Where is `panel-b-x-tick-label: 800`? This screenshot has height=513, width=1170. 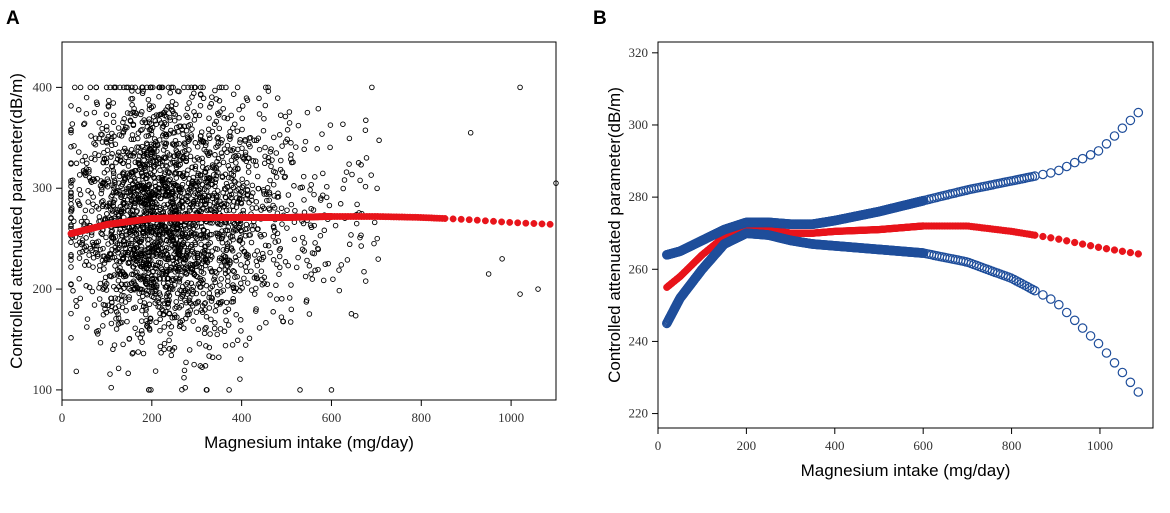
panel-b-x-tick-label: 800 is located at coordinates (1012, 445).